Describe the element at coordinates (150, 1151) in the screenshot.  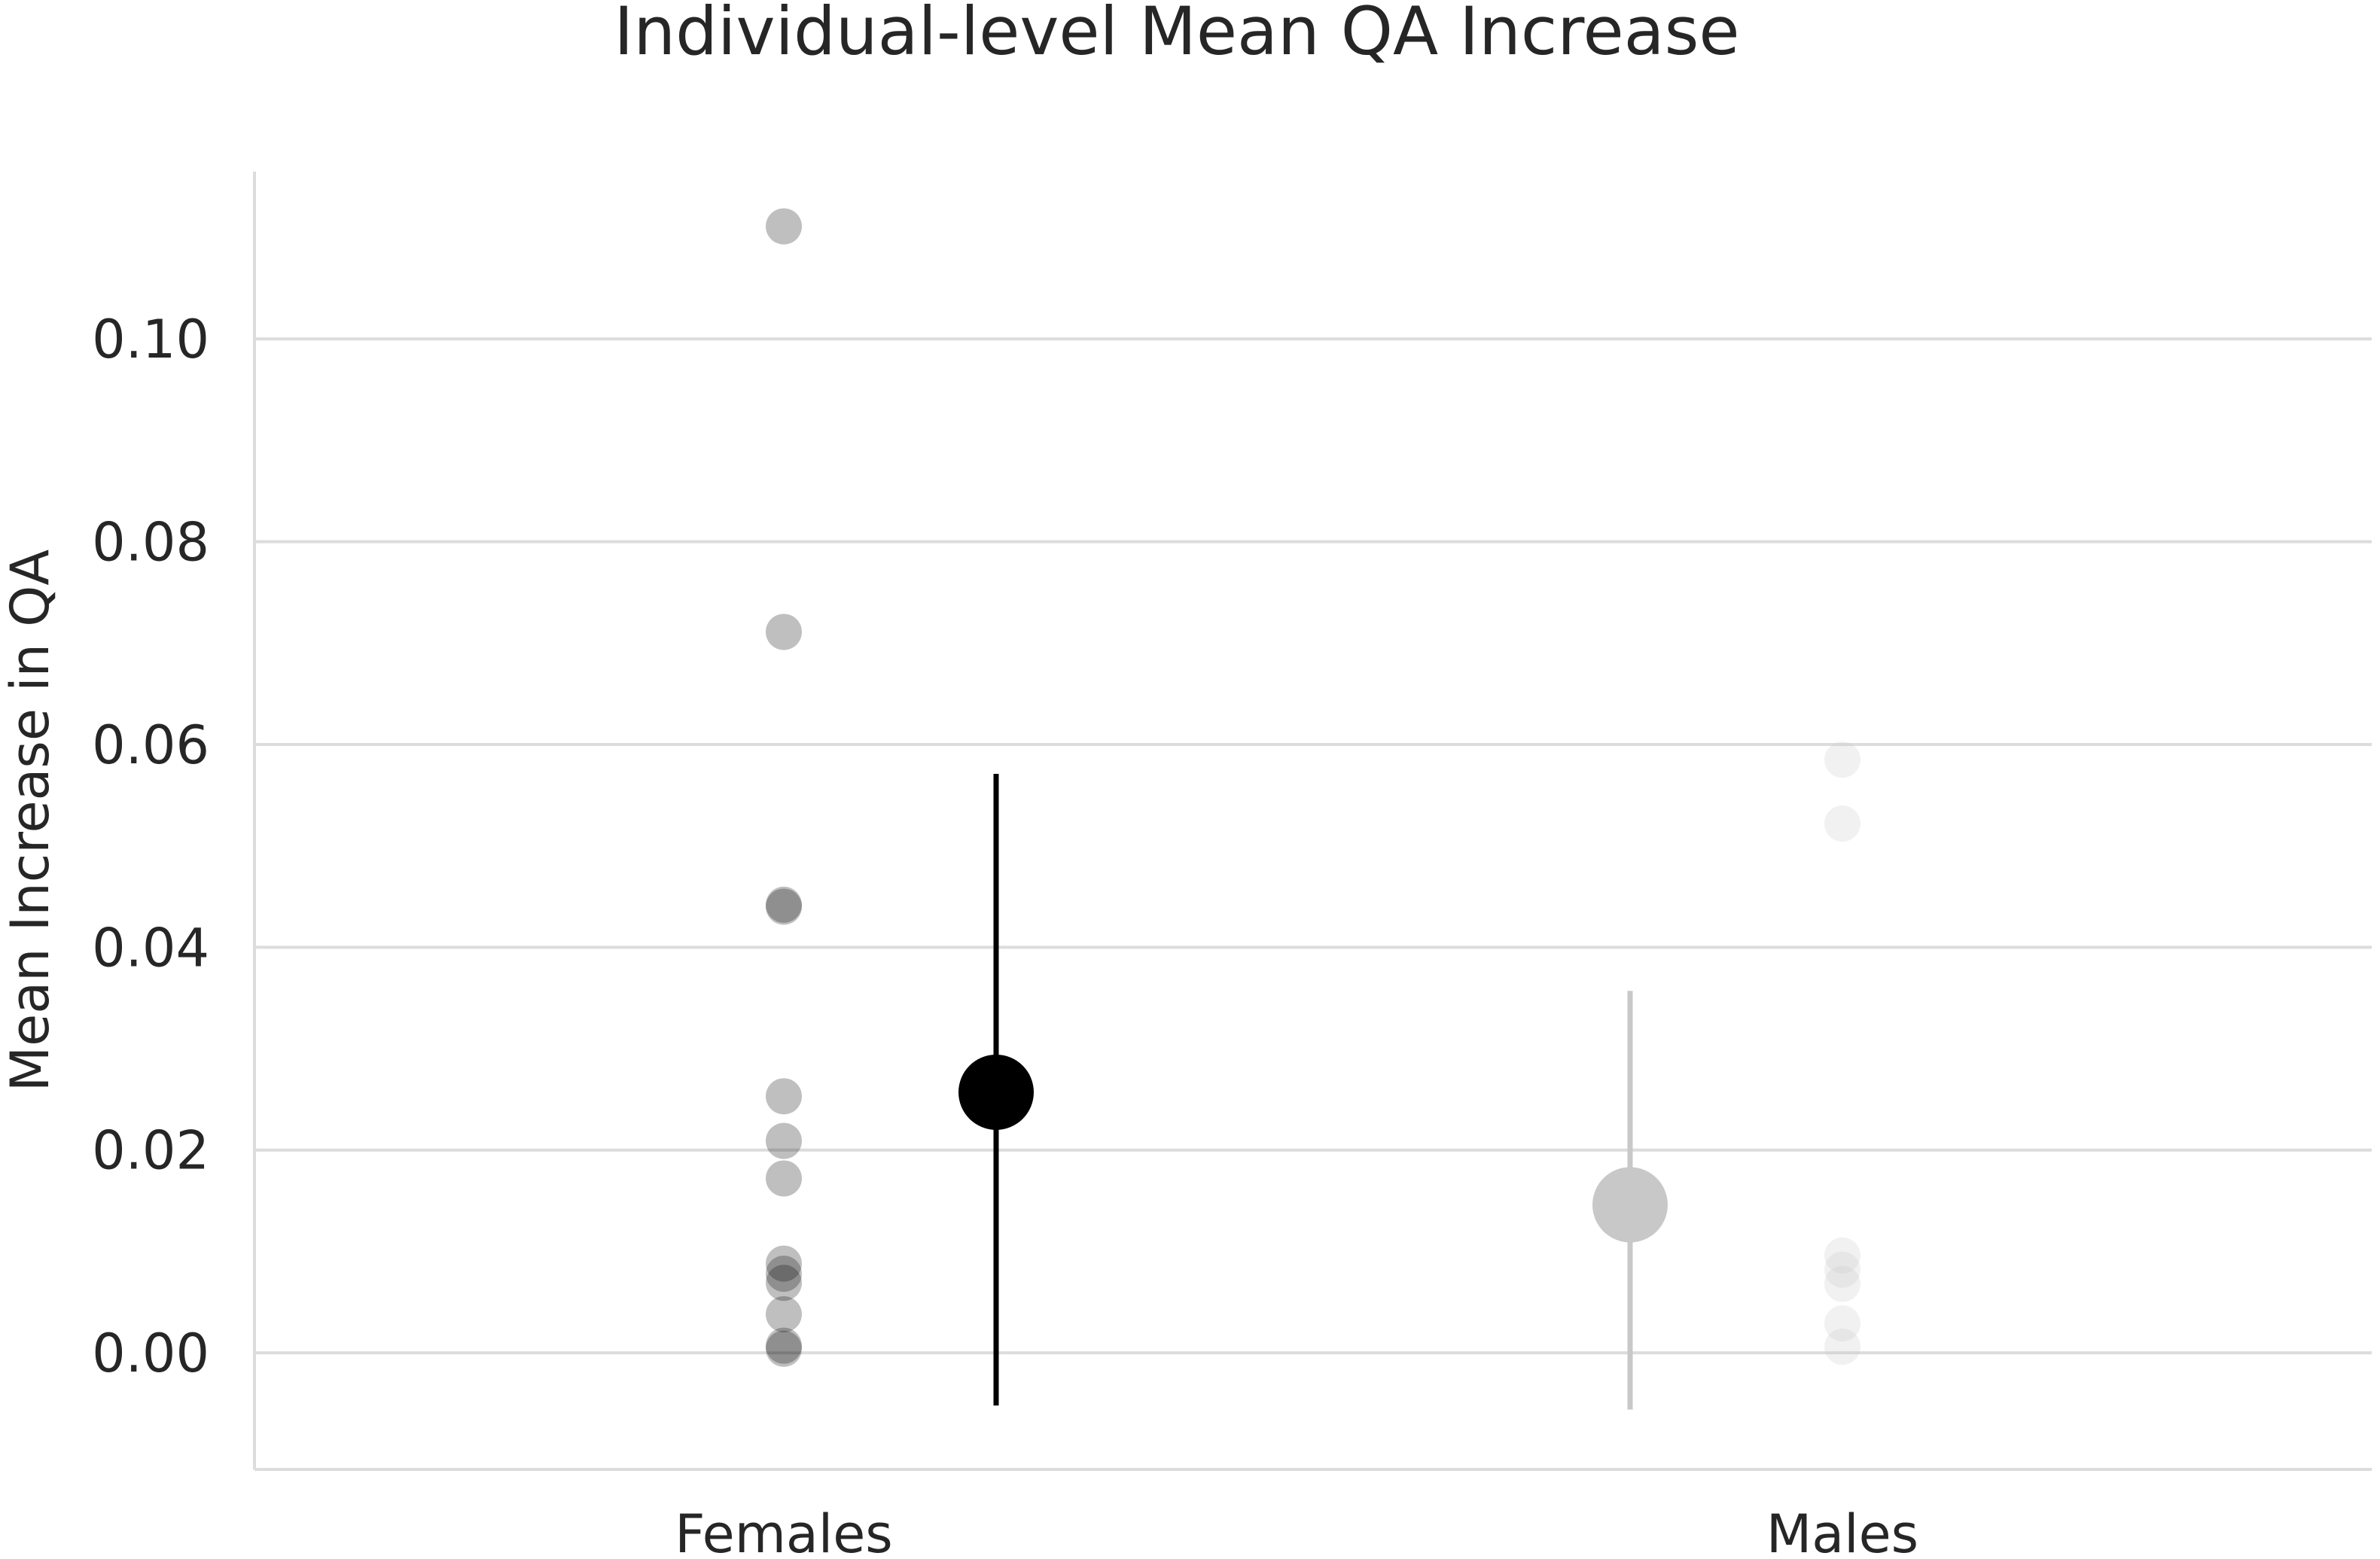
I see `y-tick-label: 0.02` at that location.